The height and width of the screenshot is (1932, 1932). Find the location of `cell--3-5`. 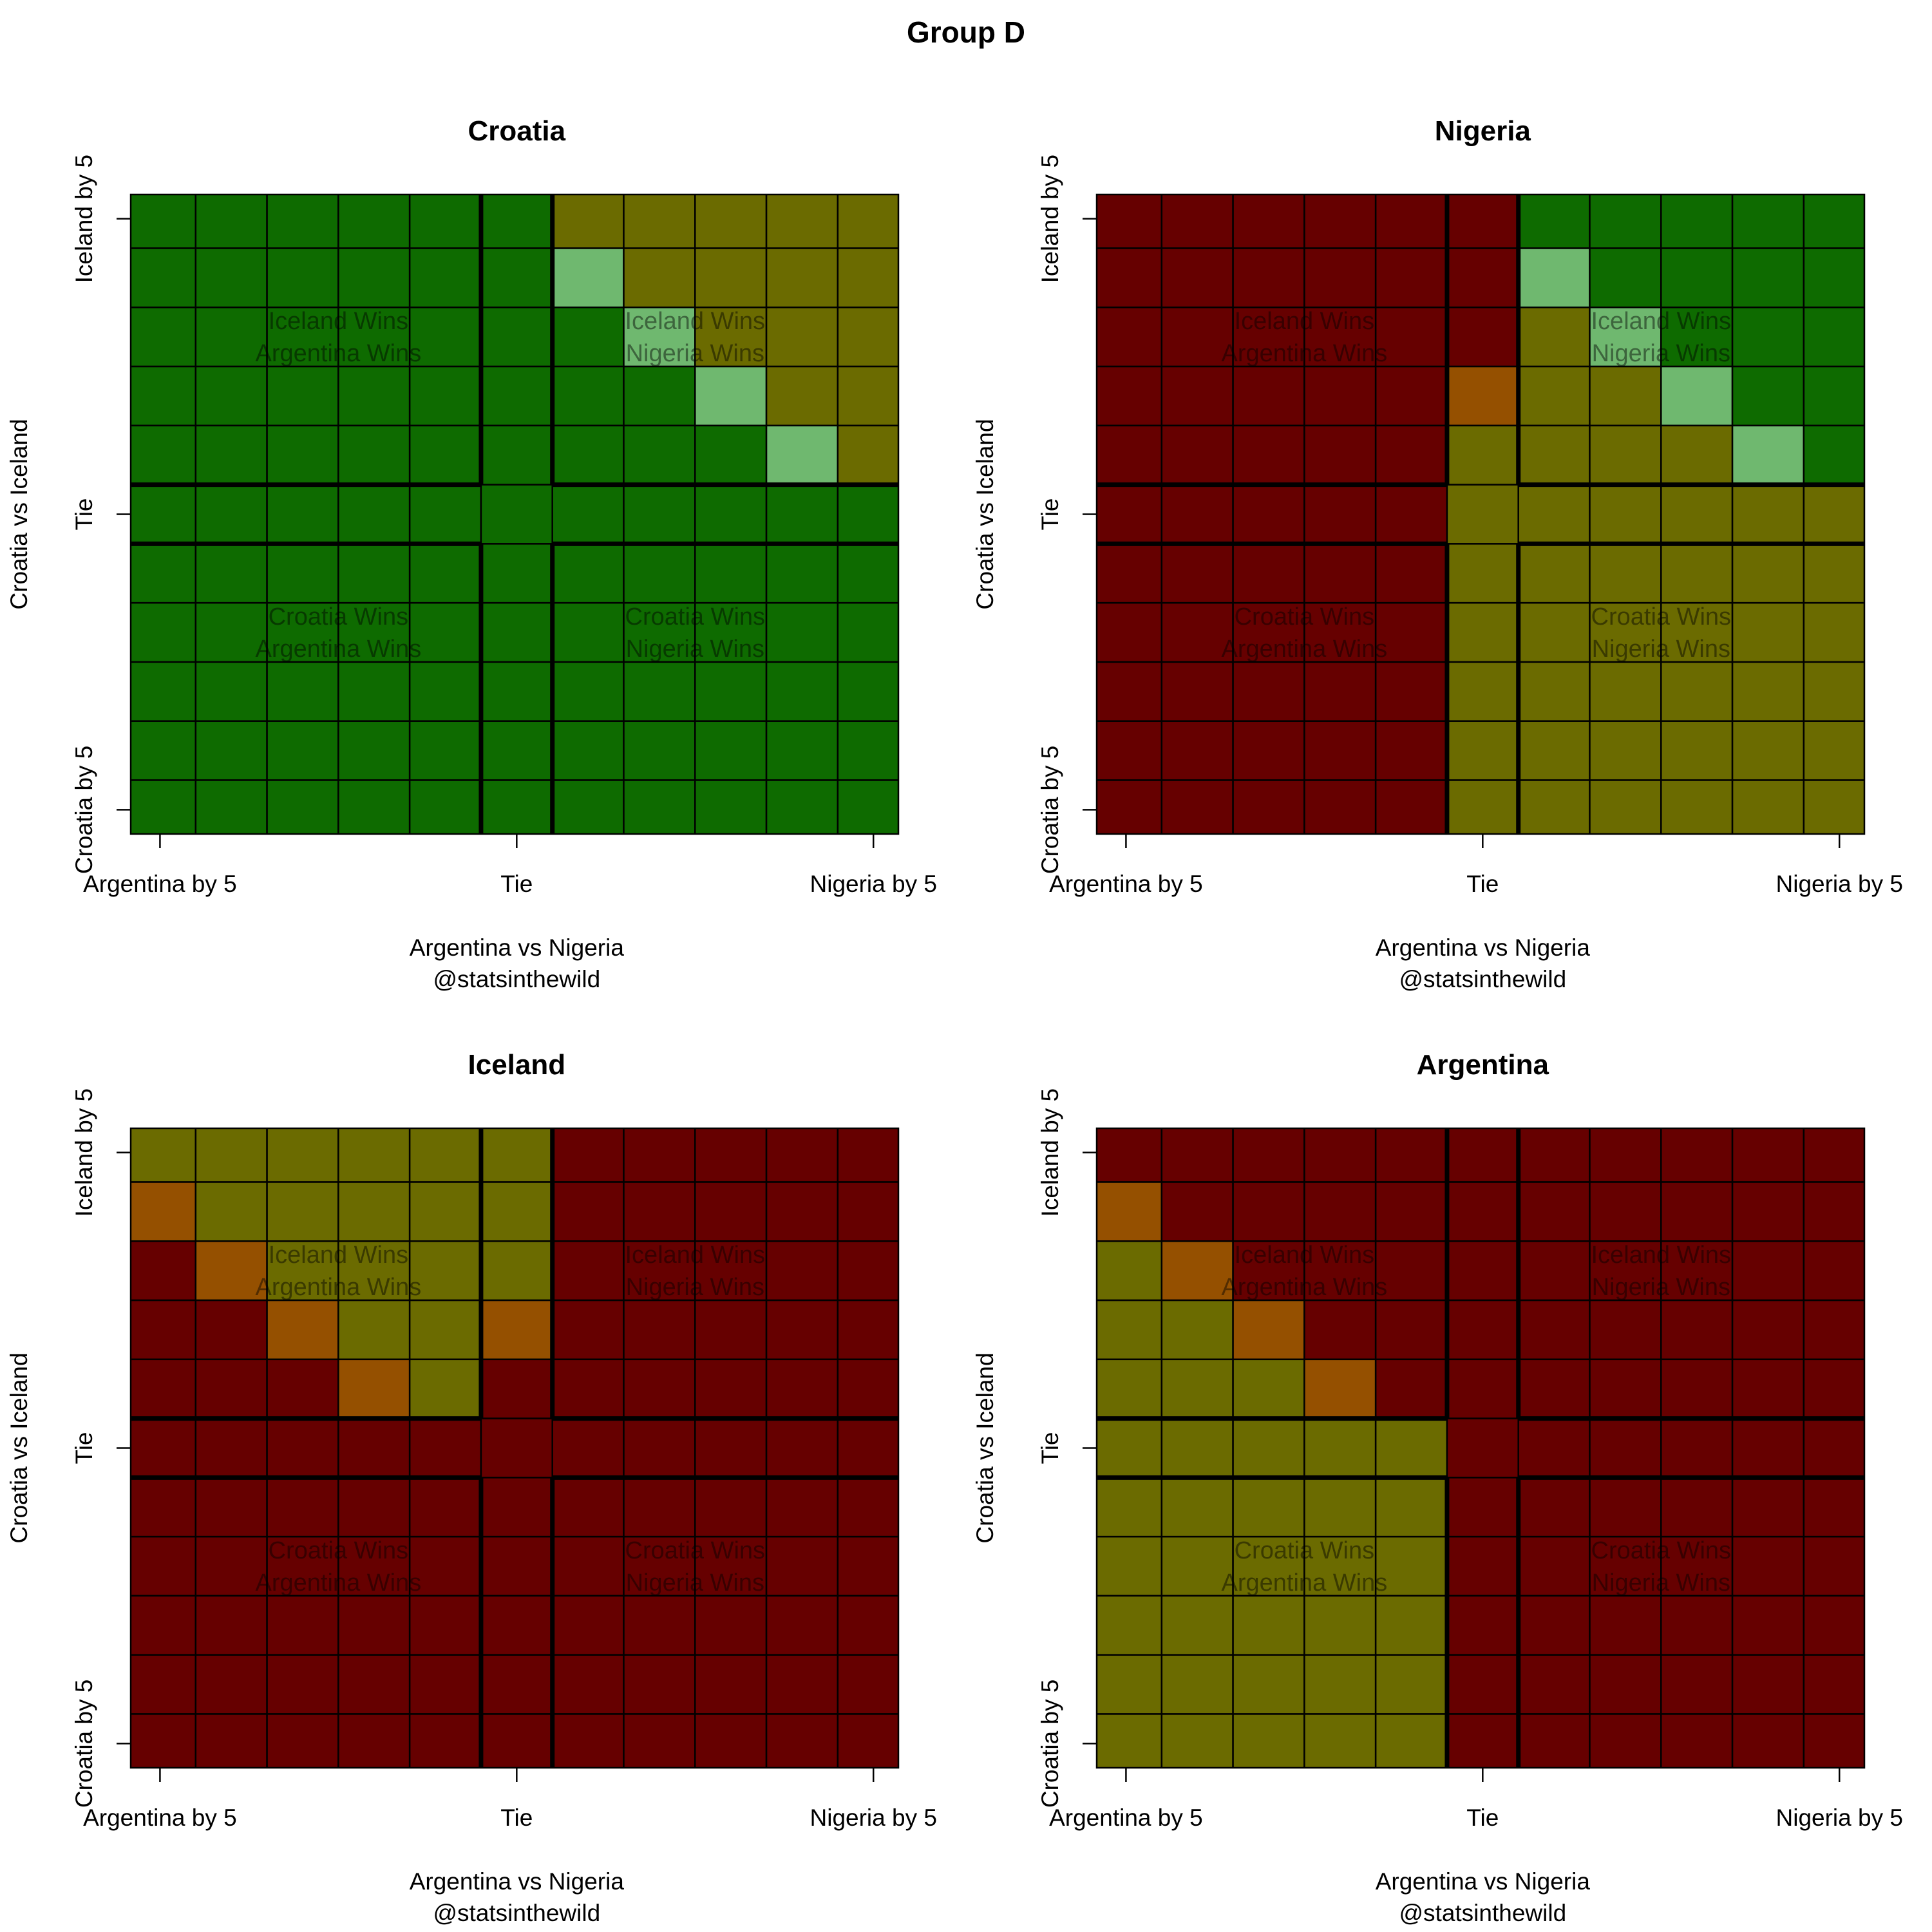

cell--3-5 is located at coordinates (302, 1156).